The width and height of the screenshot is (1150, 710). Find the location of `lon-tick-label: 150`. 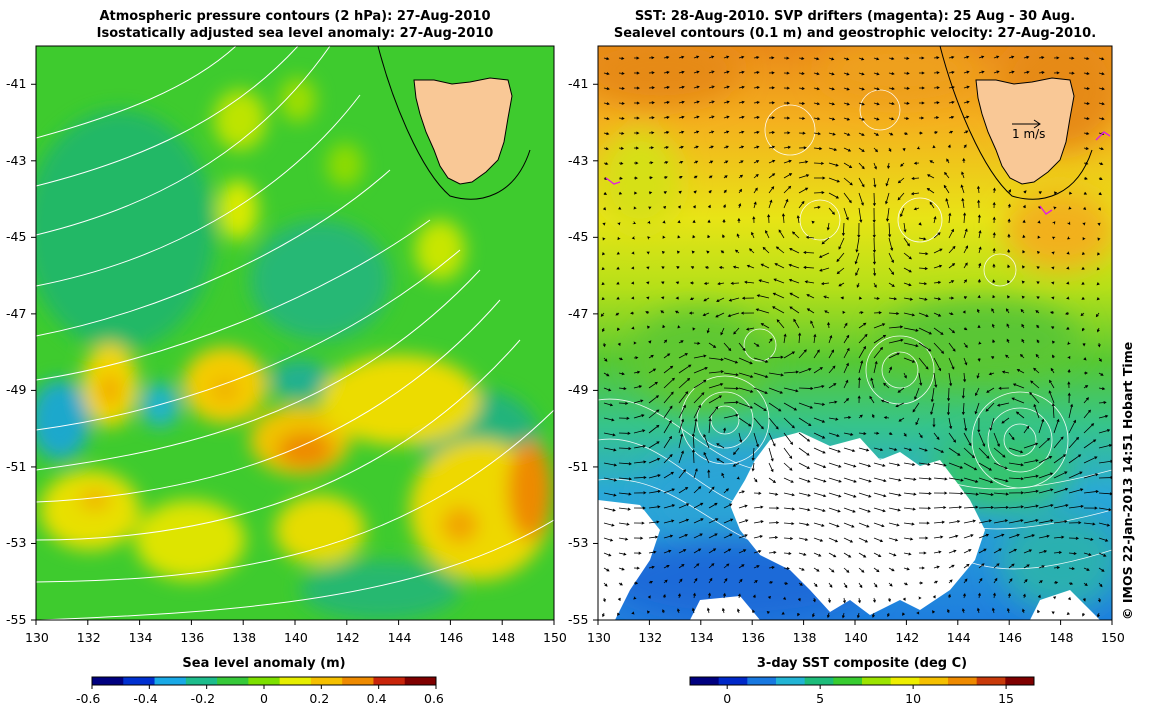

lon-tick-label: 150 is located at coordinates (555, 637).